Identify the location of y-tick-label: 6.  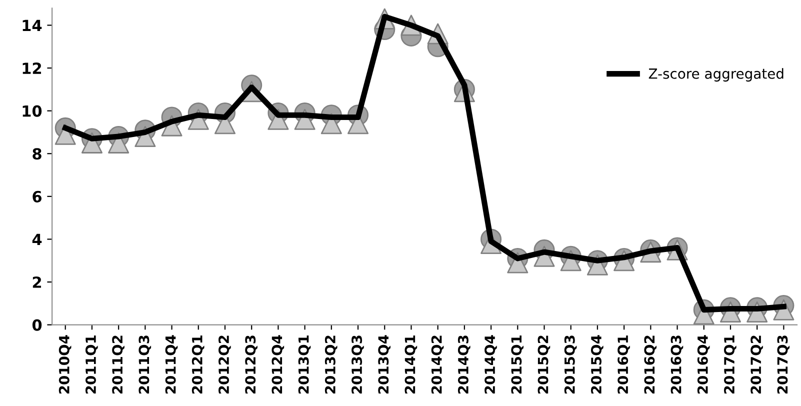
(37, 196).